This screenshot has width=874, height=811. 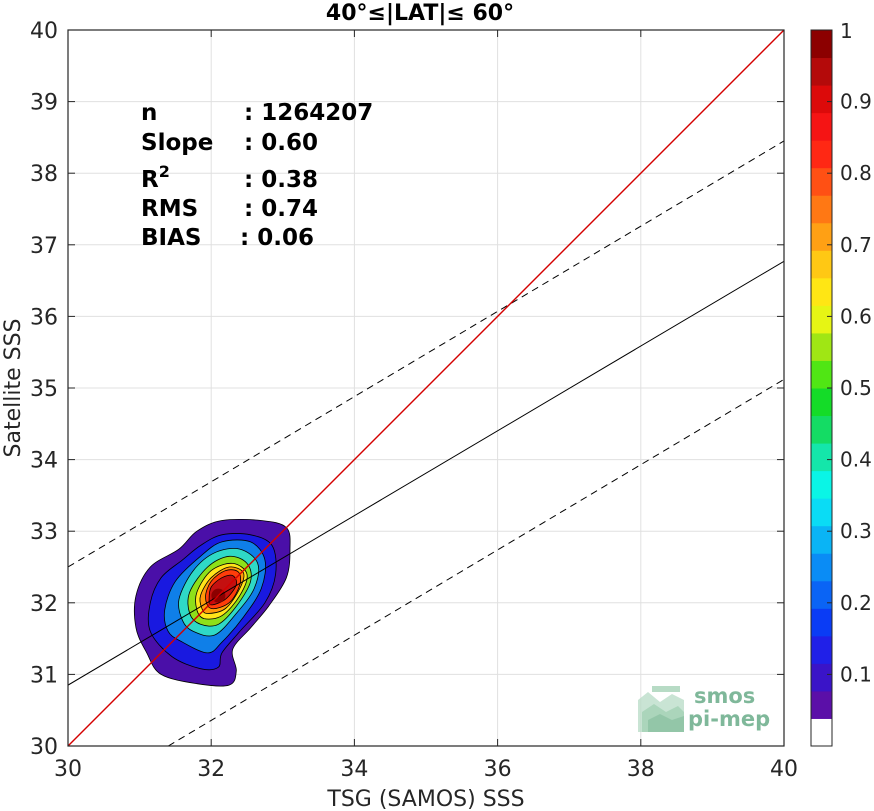 What do you see at coordinates (354, 769) in the screenshot?
I see `x-tick-label: 34` at bounding box center [354, 769].